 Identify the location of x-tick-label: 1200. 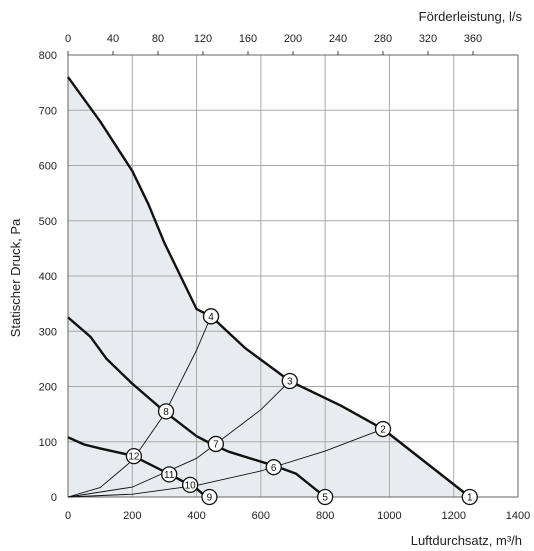
(453, 516).